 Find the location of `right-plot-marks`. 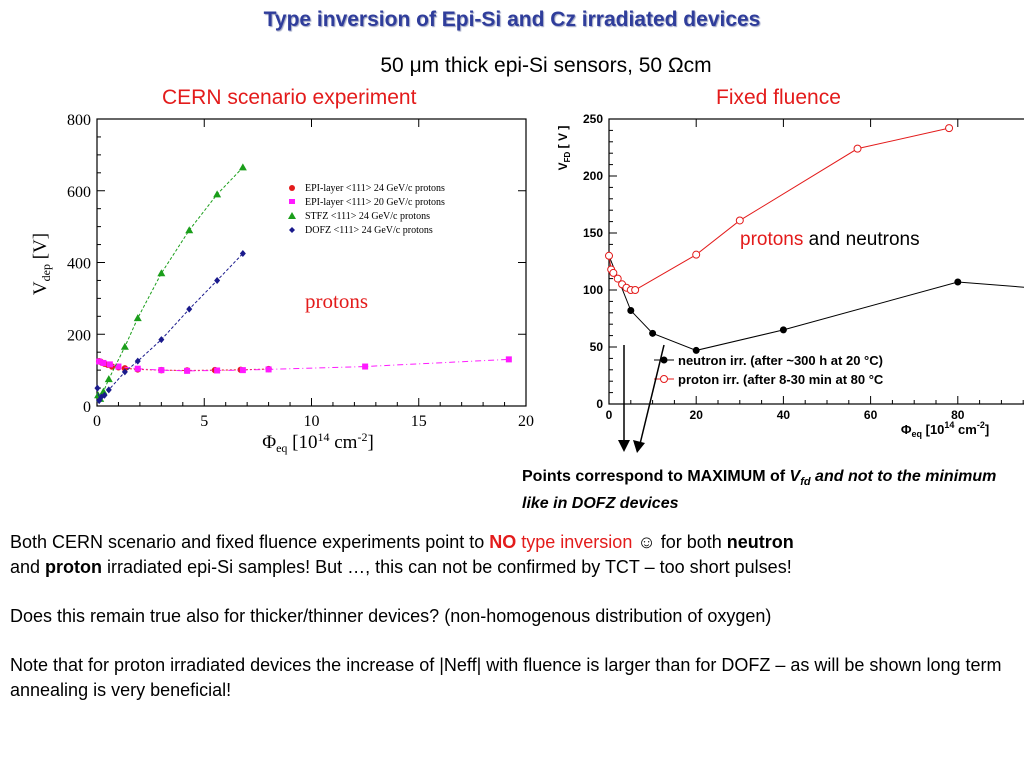

right-plot-marks is located at coordinates (814, 239).